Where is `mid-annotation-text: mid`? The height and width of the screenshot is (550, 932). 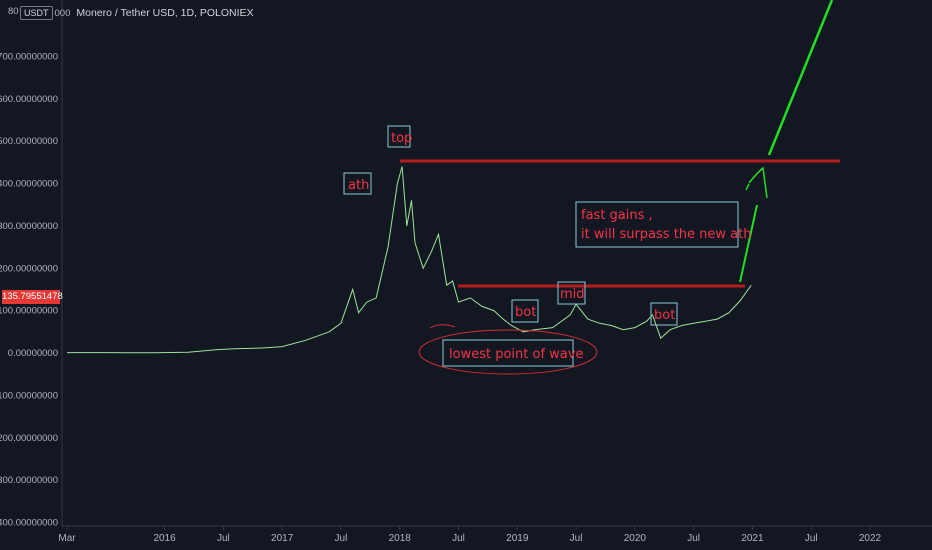
mid-annotation-text: mid is located at coordinates (572, 294).